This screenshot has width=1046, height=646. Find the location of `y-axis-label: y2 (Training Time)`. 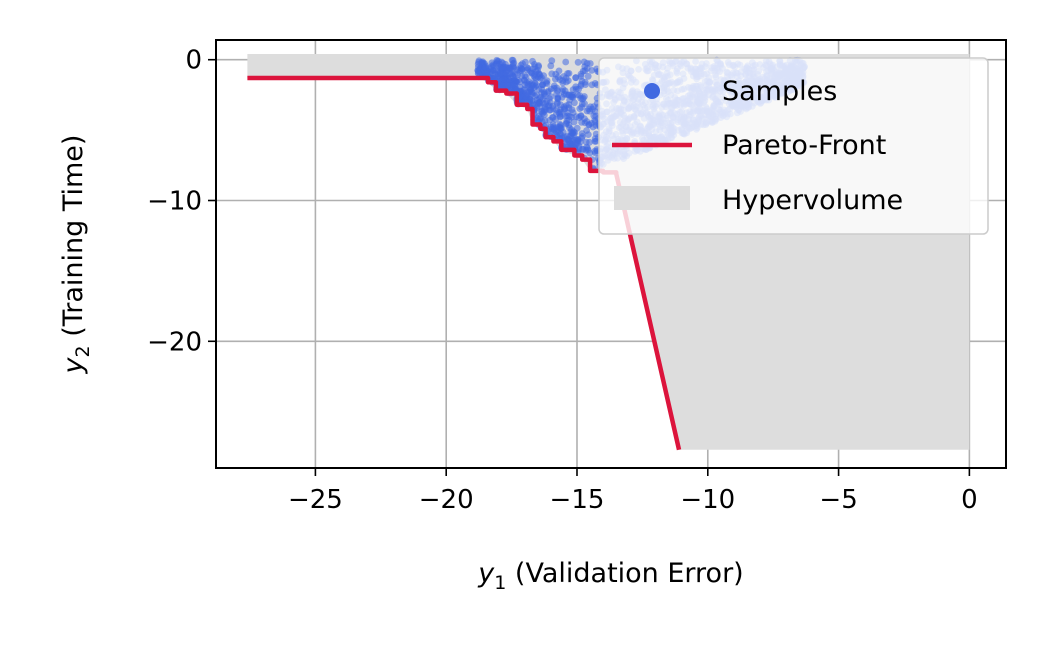

y-axis-label: y2 (Training Time) is located at coordinates (76, 255).